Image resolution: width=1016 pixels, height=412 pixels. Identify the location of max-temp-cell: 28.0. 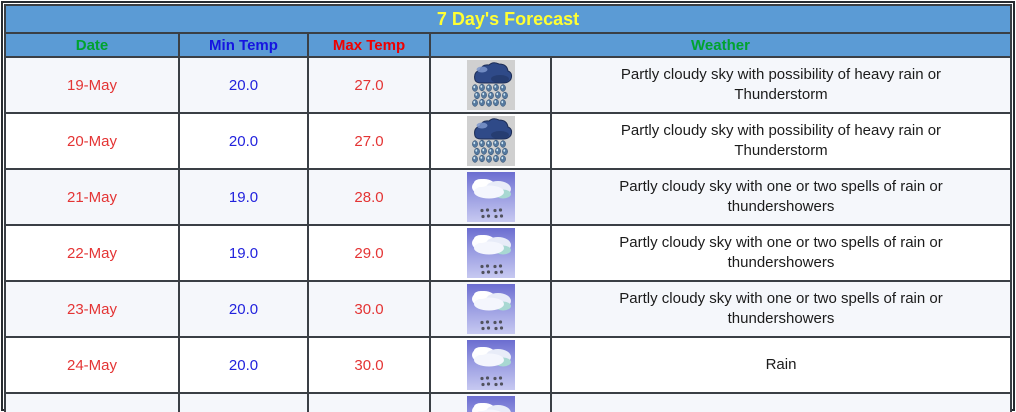
(369, 197).